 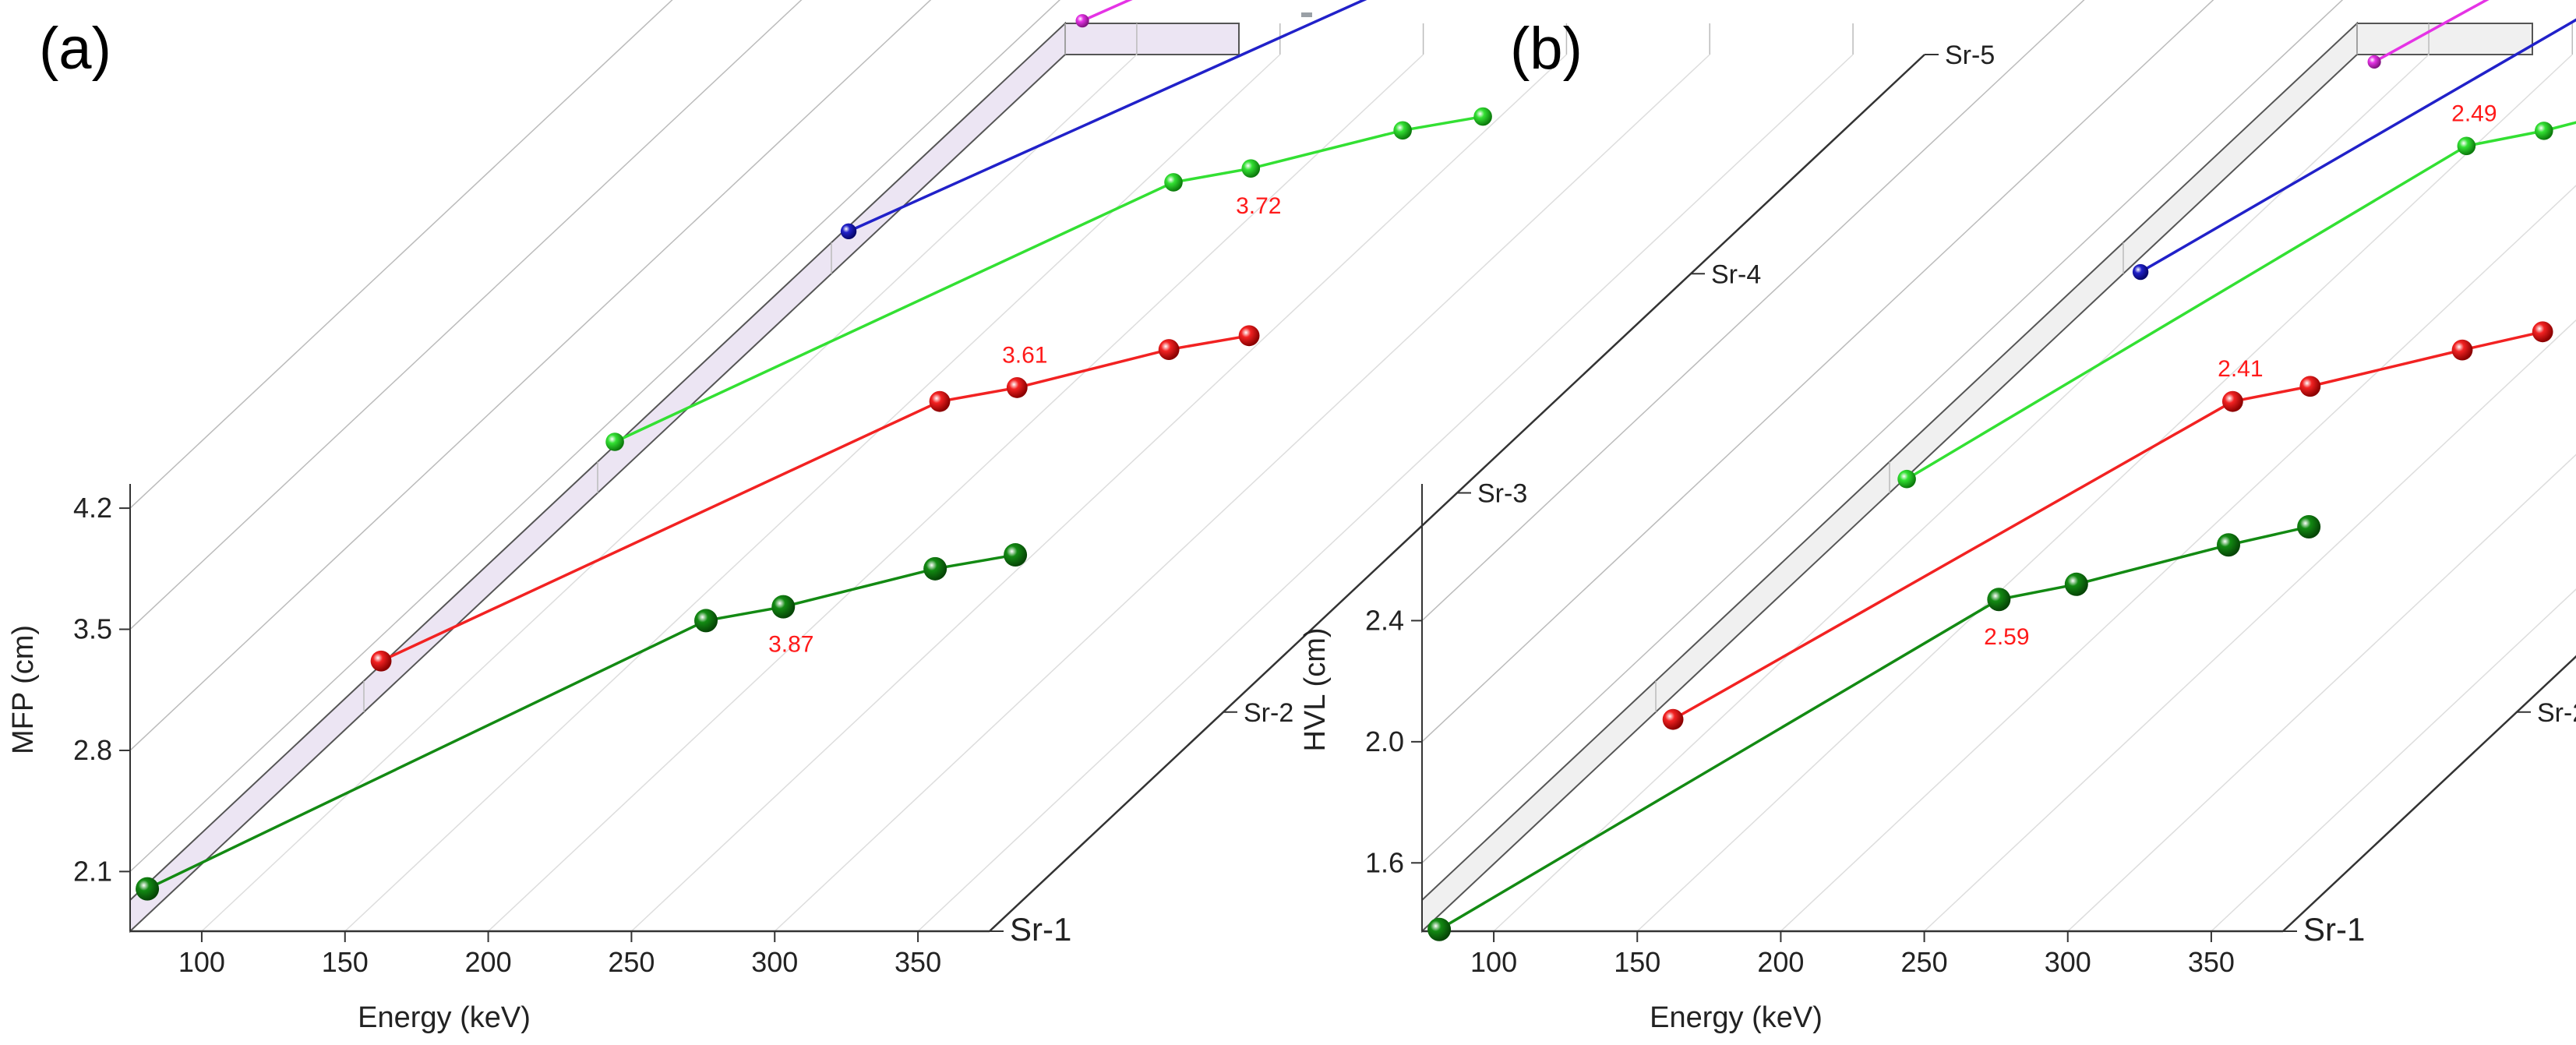 I want to click on back-wall, so click(x=1152, y=39).